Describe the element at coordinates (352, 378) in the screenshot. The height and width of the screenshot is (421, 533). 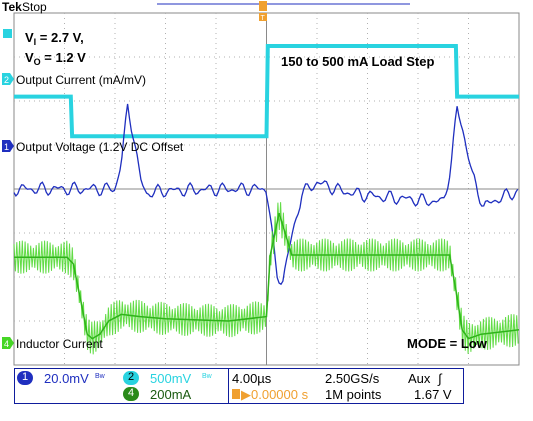
I see `sample-rate-readout: 2.50GS/s` at that location.